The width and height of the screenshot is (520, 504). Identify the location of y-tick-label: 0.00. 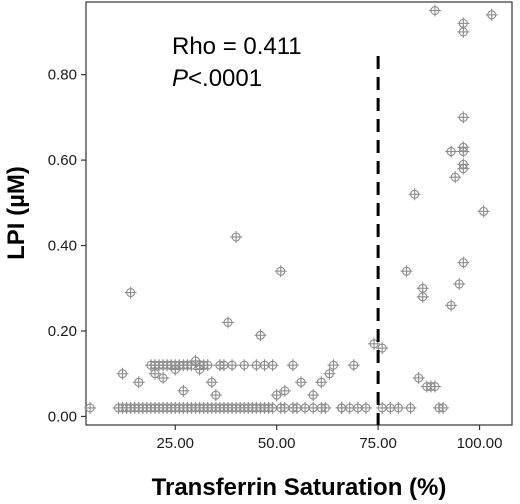
(62, 416).